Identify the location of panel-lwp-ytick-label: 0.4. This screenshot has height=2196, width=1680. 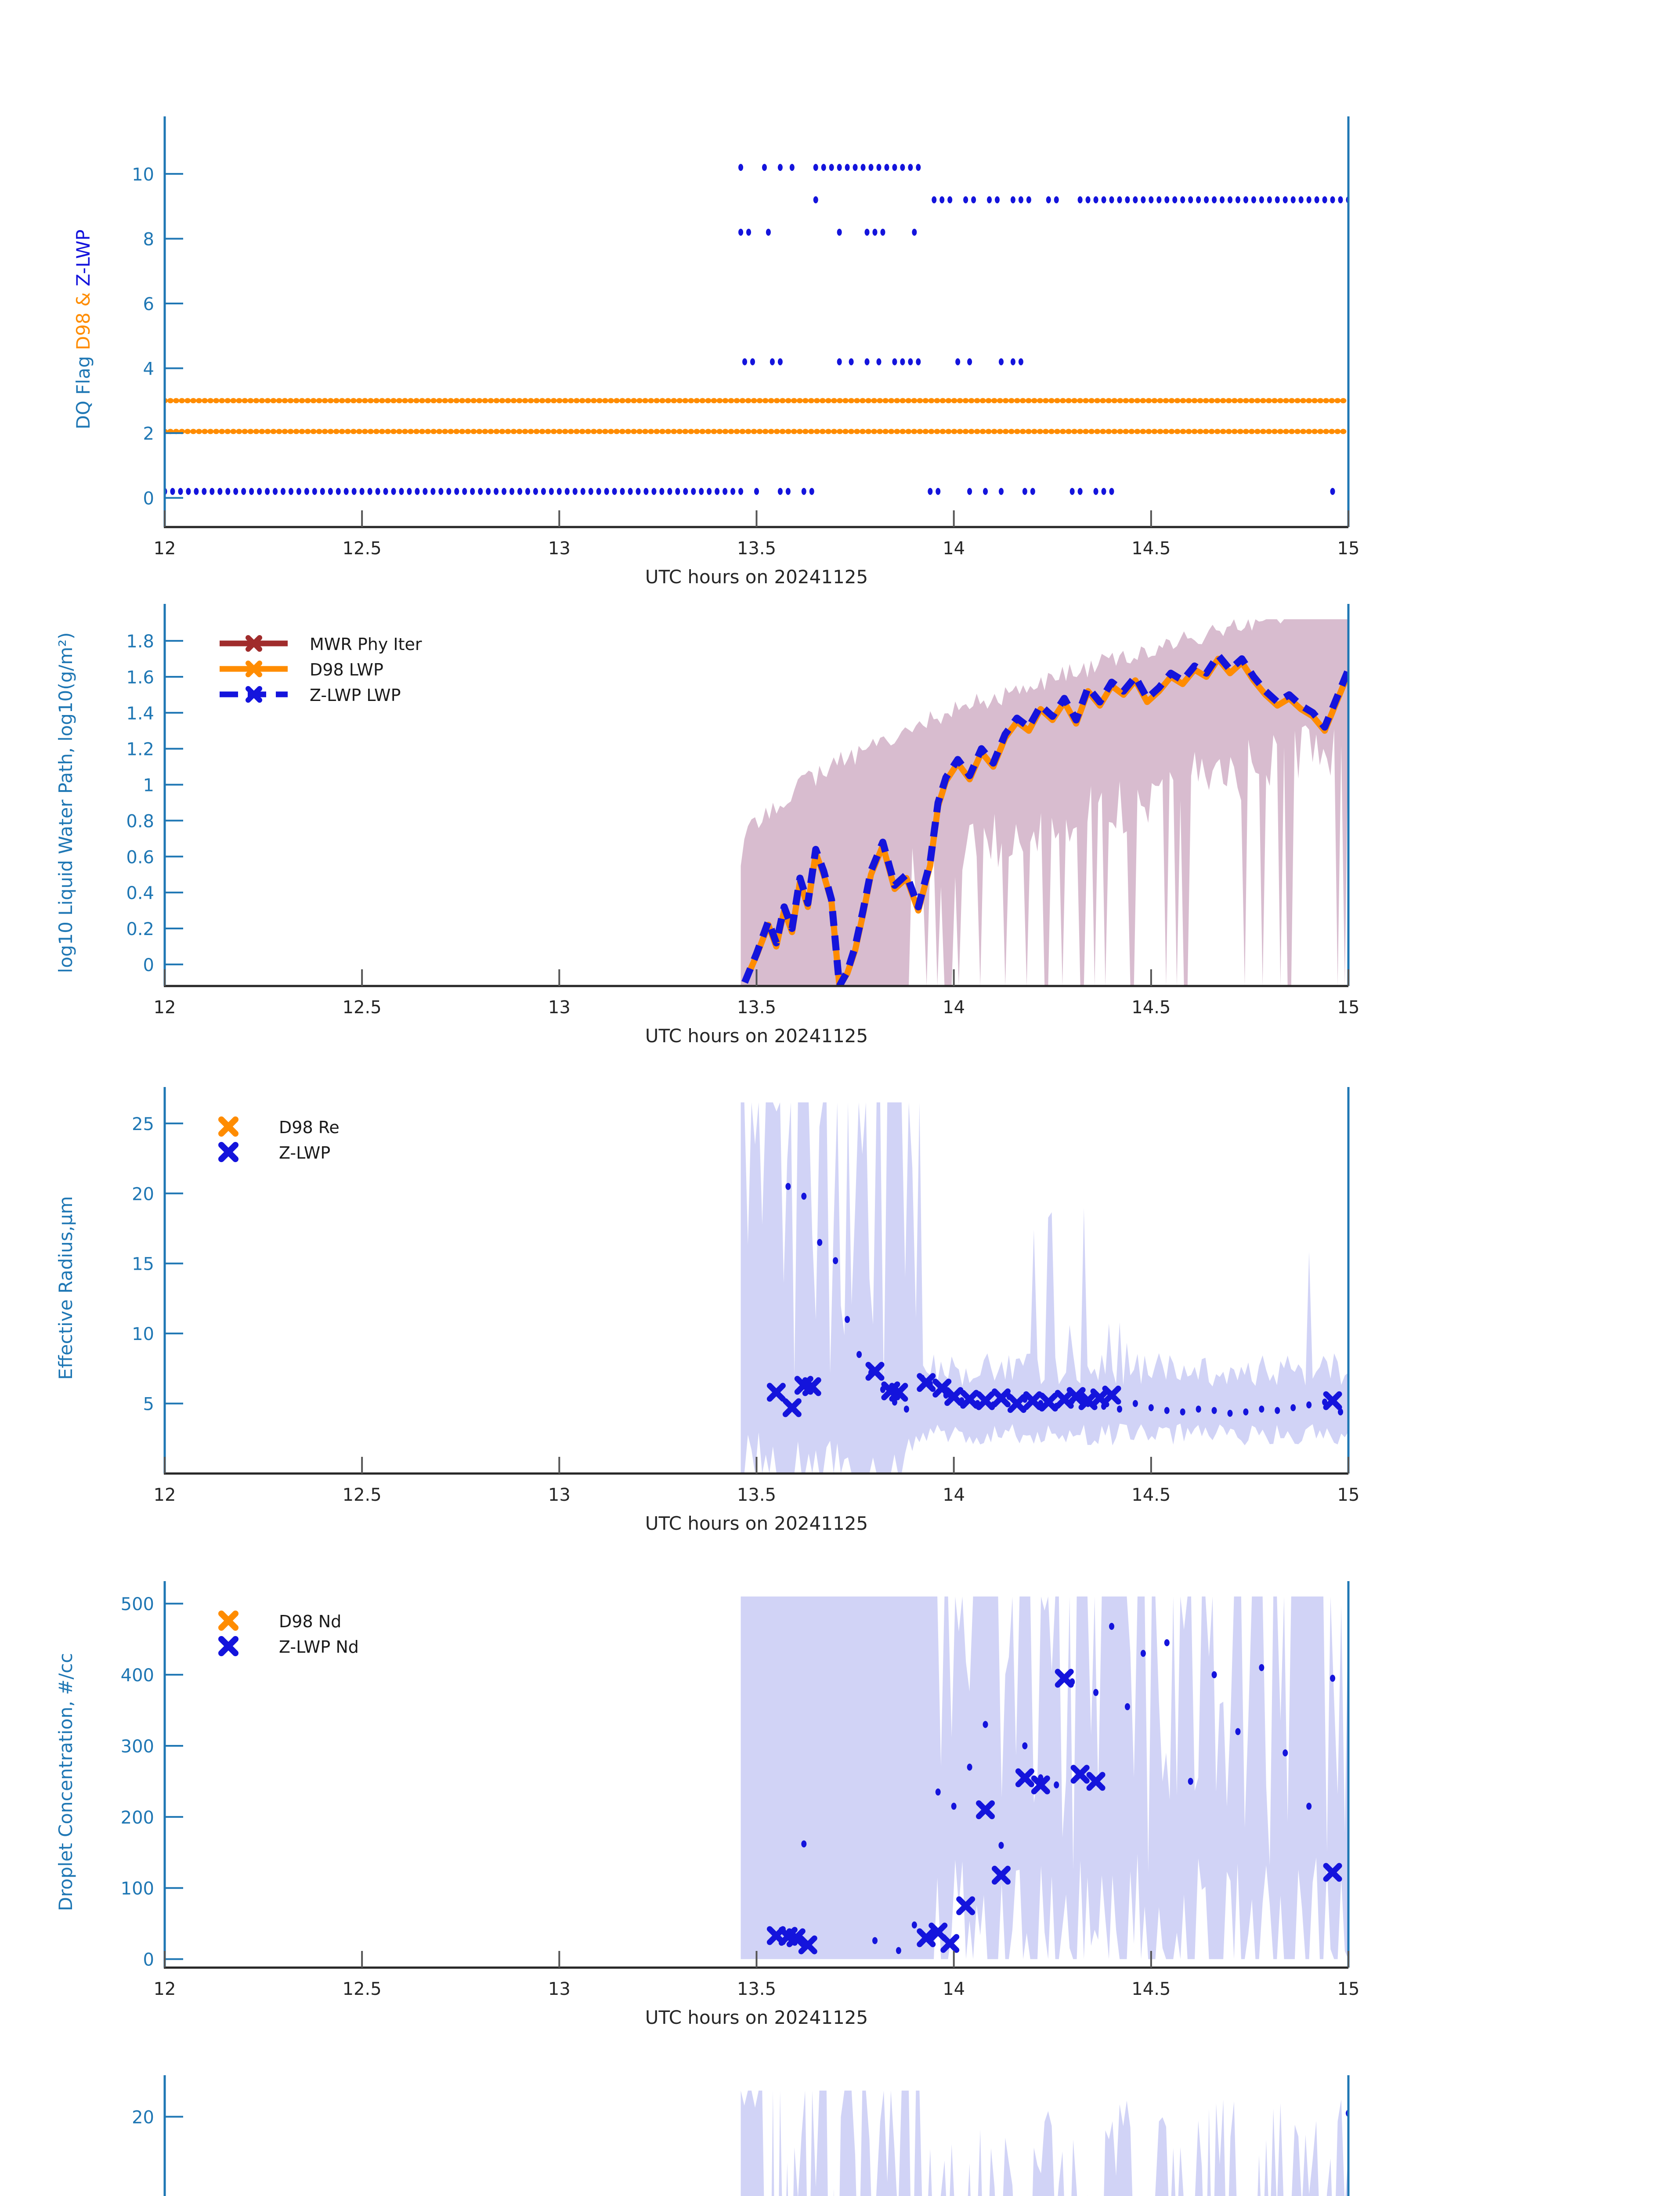
(140, 893).